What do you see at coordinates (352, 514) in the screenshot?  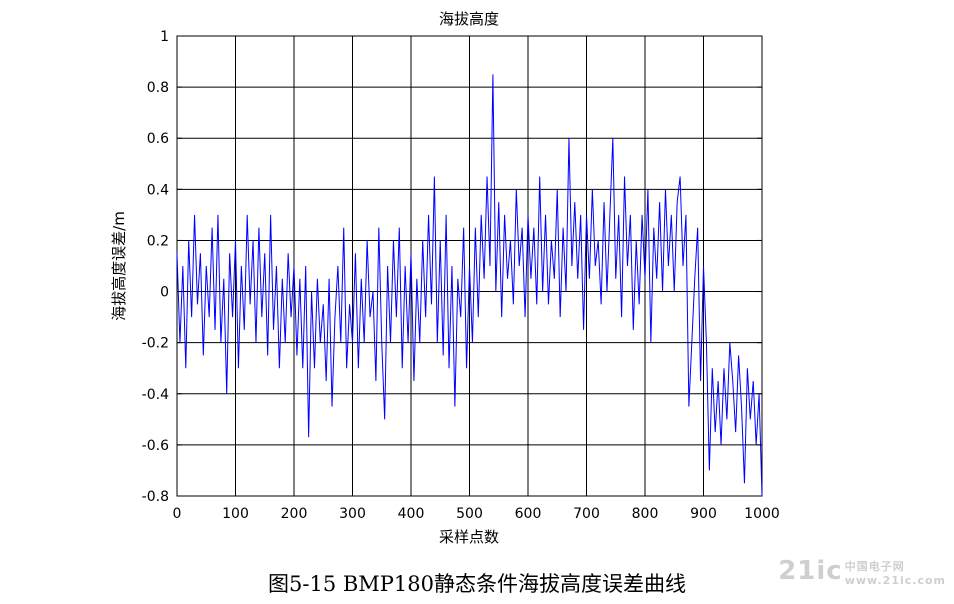 I see `x-tick-label: 300` at bounding box center [352, 514].